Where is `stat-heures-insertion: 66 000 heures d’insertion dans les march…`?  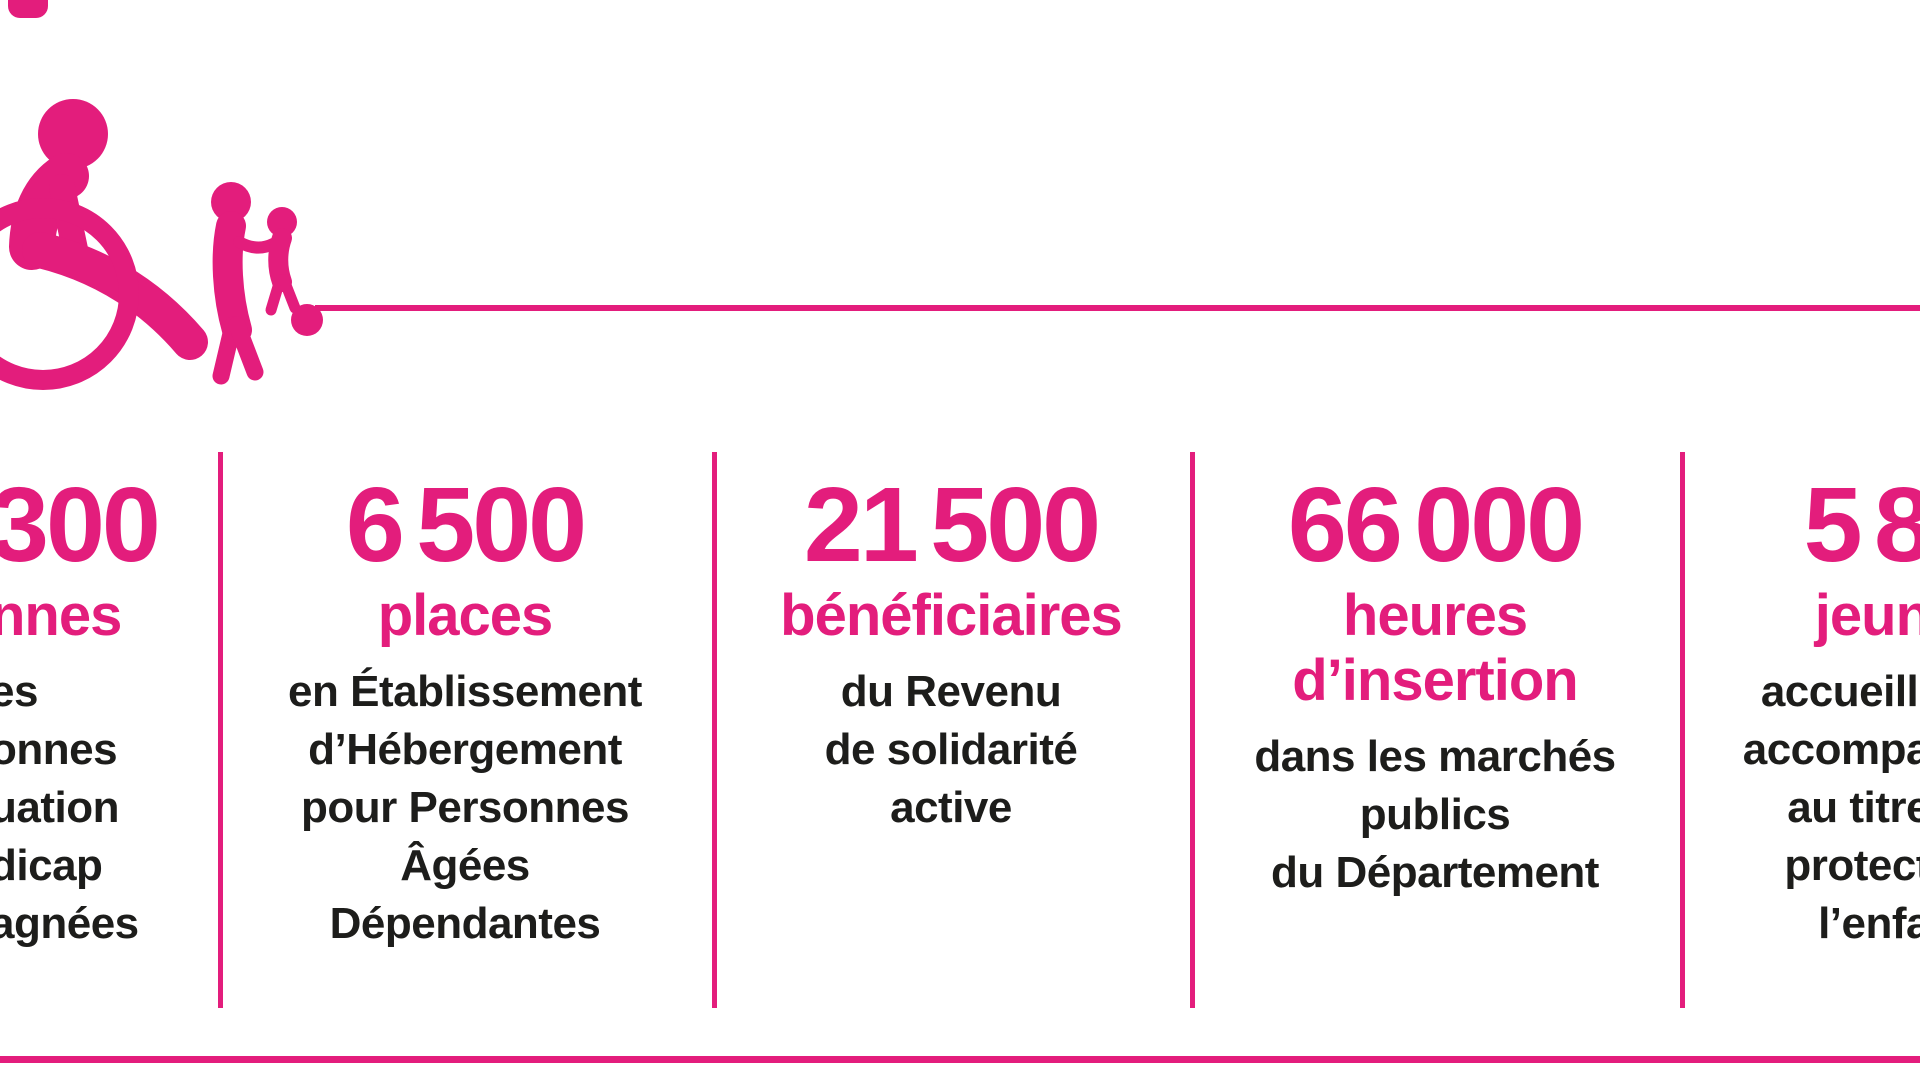 stat-heures-insertion: 66 000 heures d’insertion dans les march… is located at coordinates (1435, 687).